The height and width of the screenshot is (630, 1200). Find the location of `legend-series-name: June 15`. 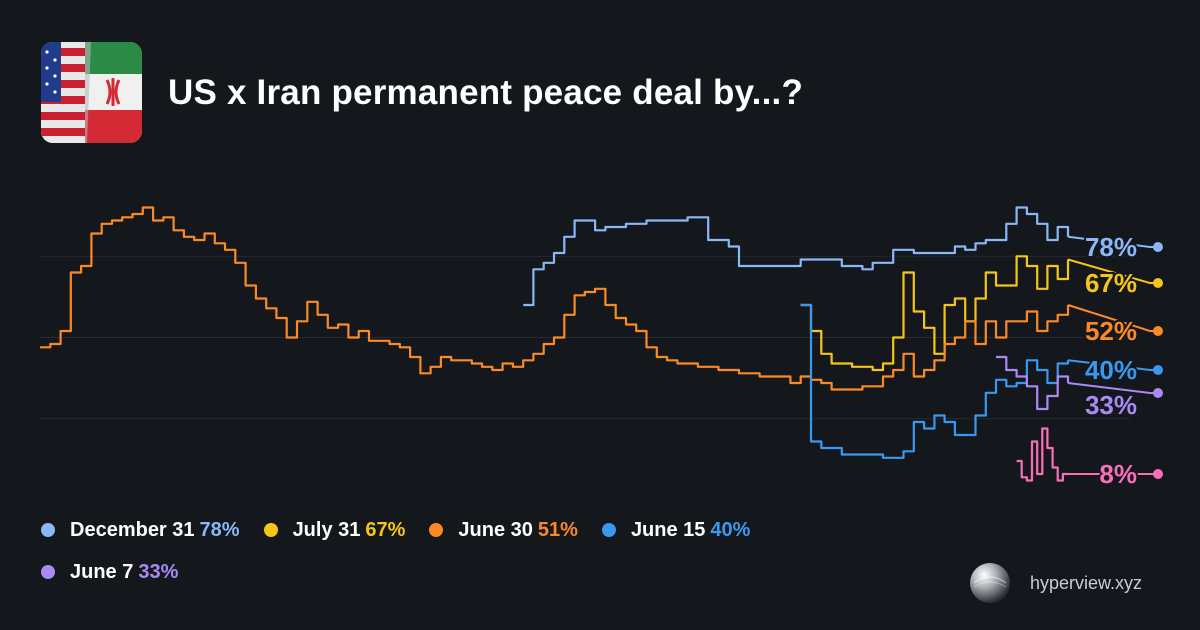

legend-series-name: June 15 is located at coordinates (668, 529).